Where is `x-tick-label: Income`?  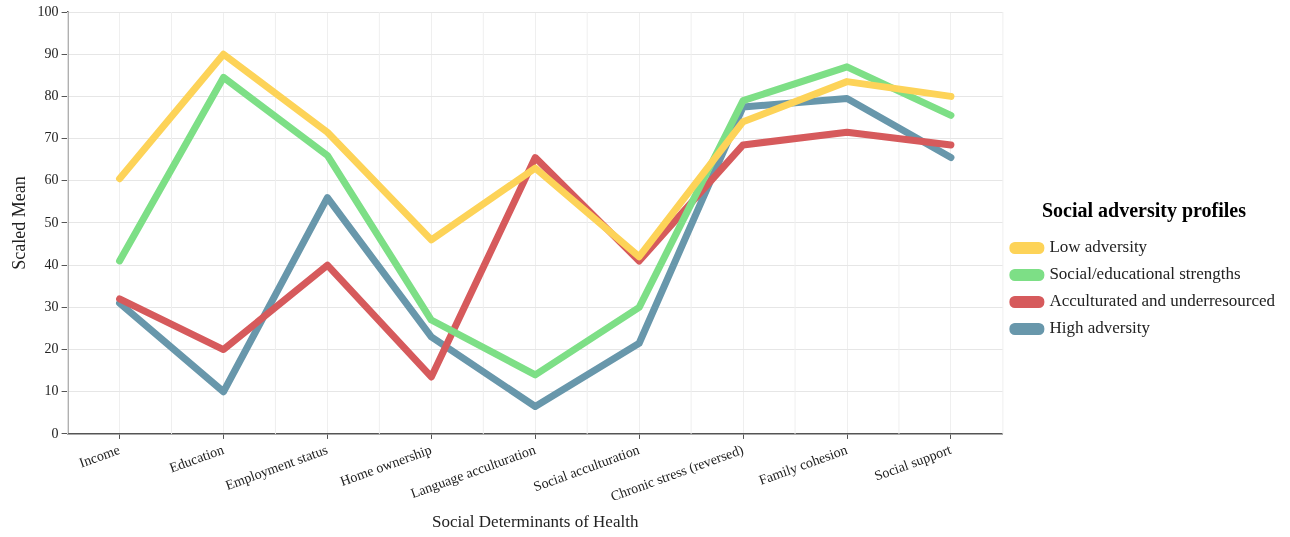
x-tick-label: Income is located at coordinates (99, 456).